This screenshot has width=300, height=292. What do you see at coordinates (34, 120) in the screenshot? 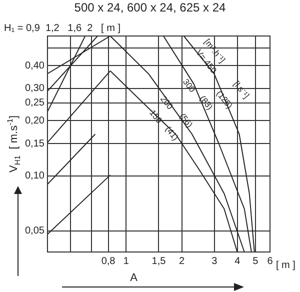
I see `y-tick-label: 0,20` at bounding box center [34, 120].